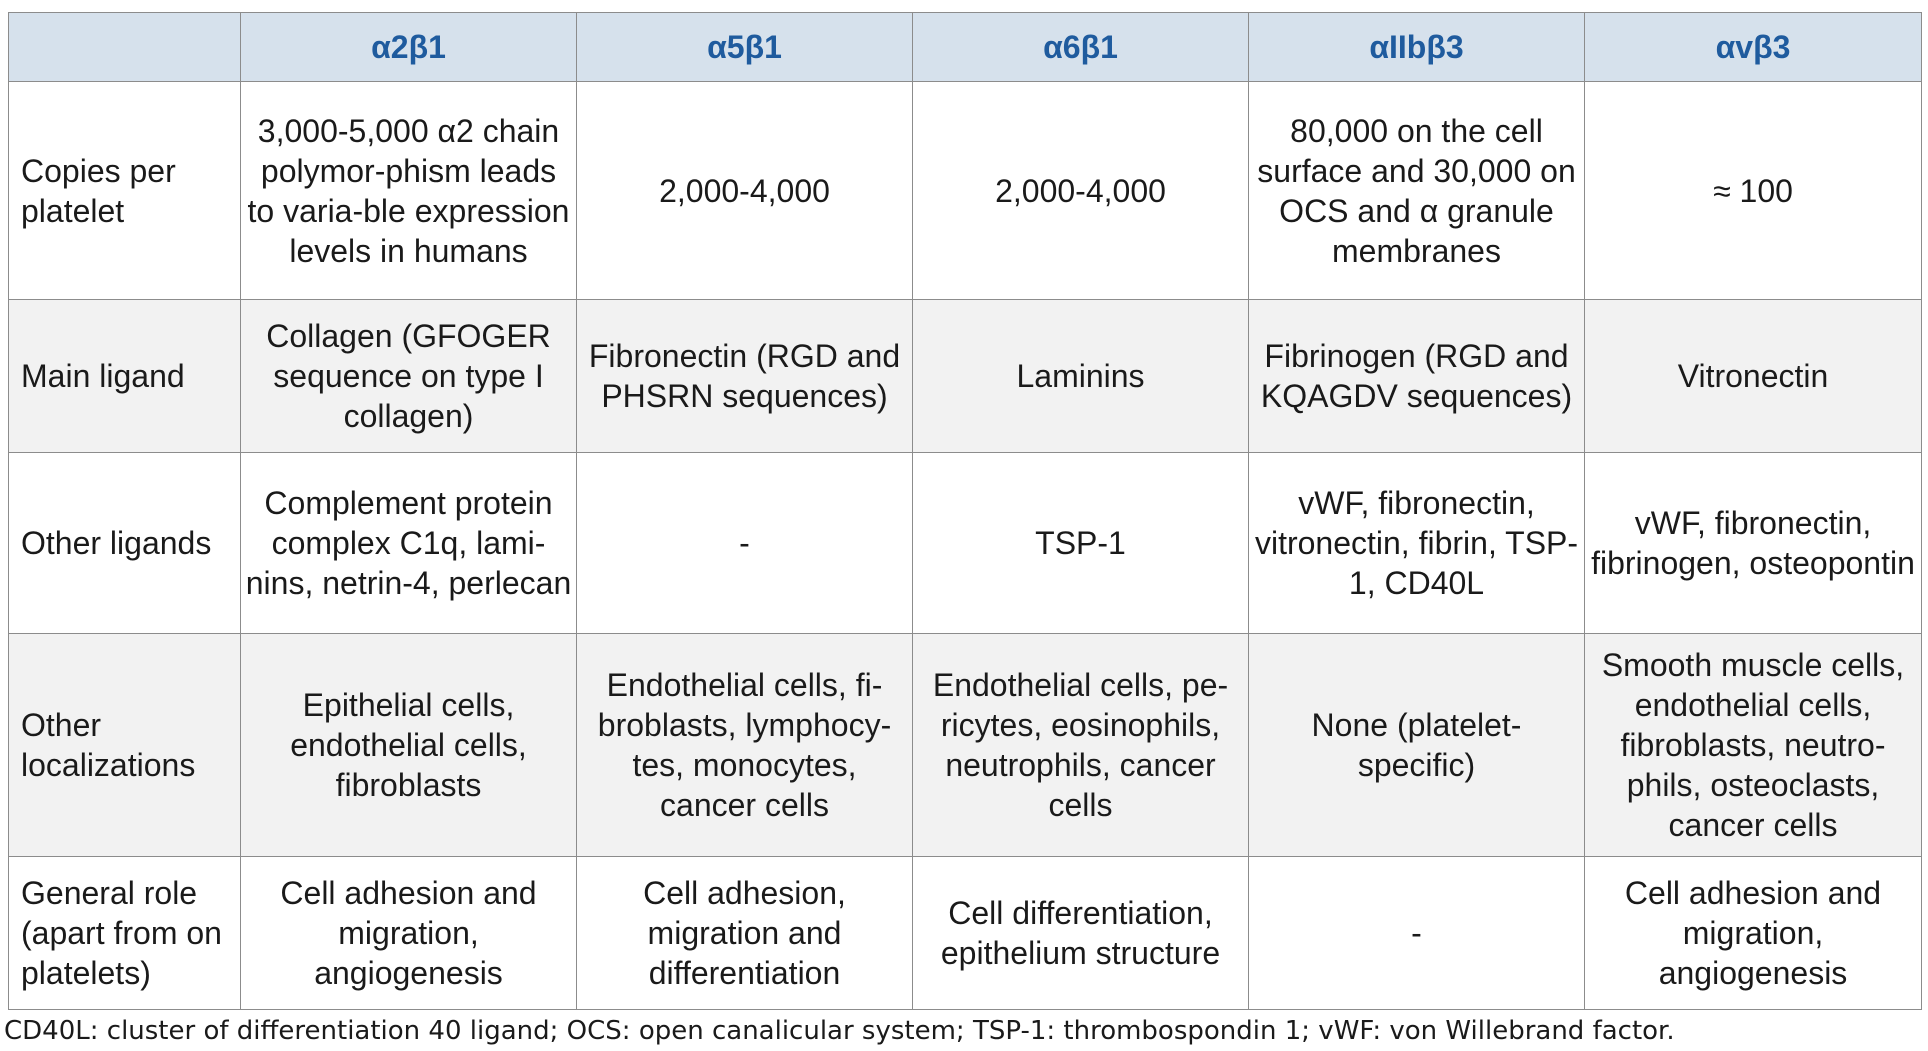 Image resolution: width=1928 pixels, height=1051 pixels. I want to click on cell-other-ligands-alpha6beta1: TSP-1, so click(1080, 543).